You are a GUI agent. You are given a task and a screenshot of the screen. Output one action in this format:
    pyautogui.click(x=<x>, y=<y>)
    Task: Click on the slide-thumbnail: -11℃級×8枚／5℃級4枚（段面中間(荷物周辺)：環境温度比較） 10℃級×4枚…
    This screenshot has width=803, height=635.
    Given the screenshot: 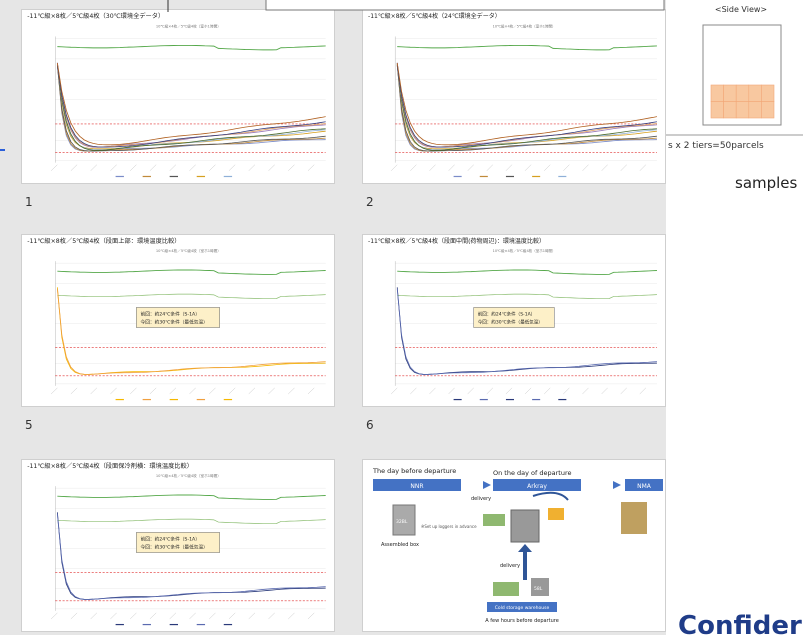 What is the action you would take?
    pyautogui.click(x=514, y=320)
    